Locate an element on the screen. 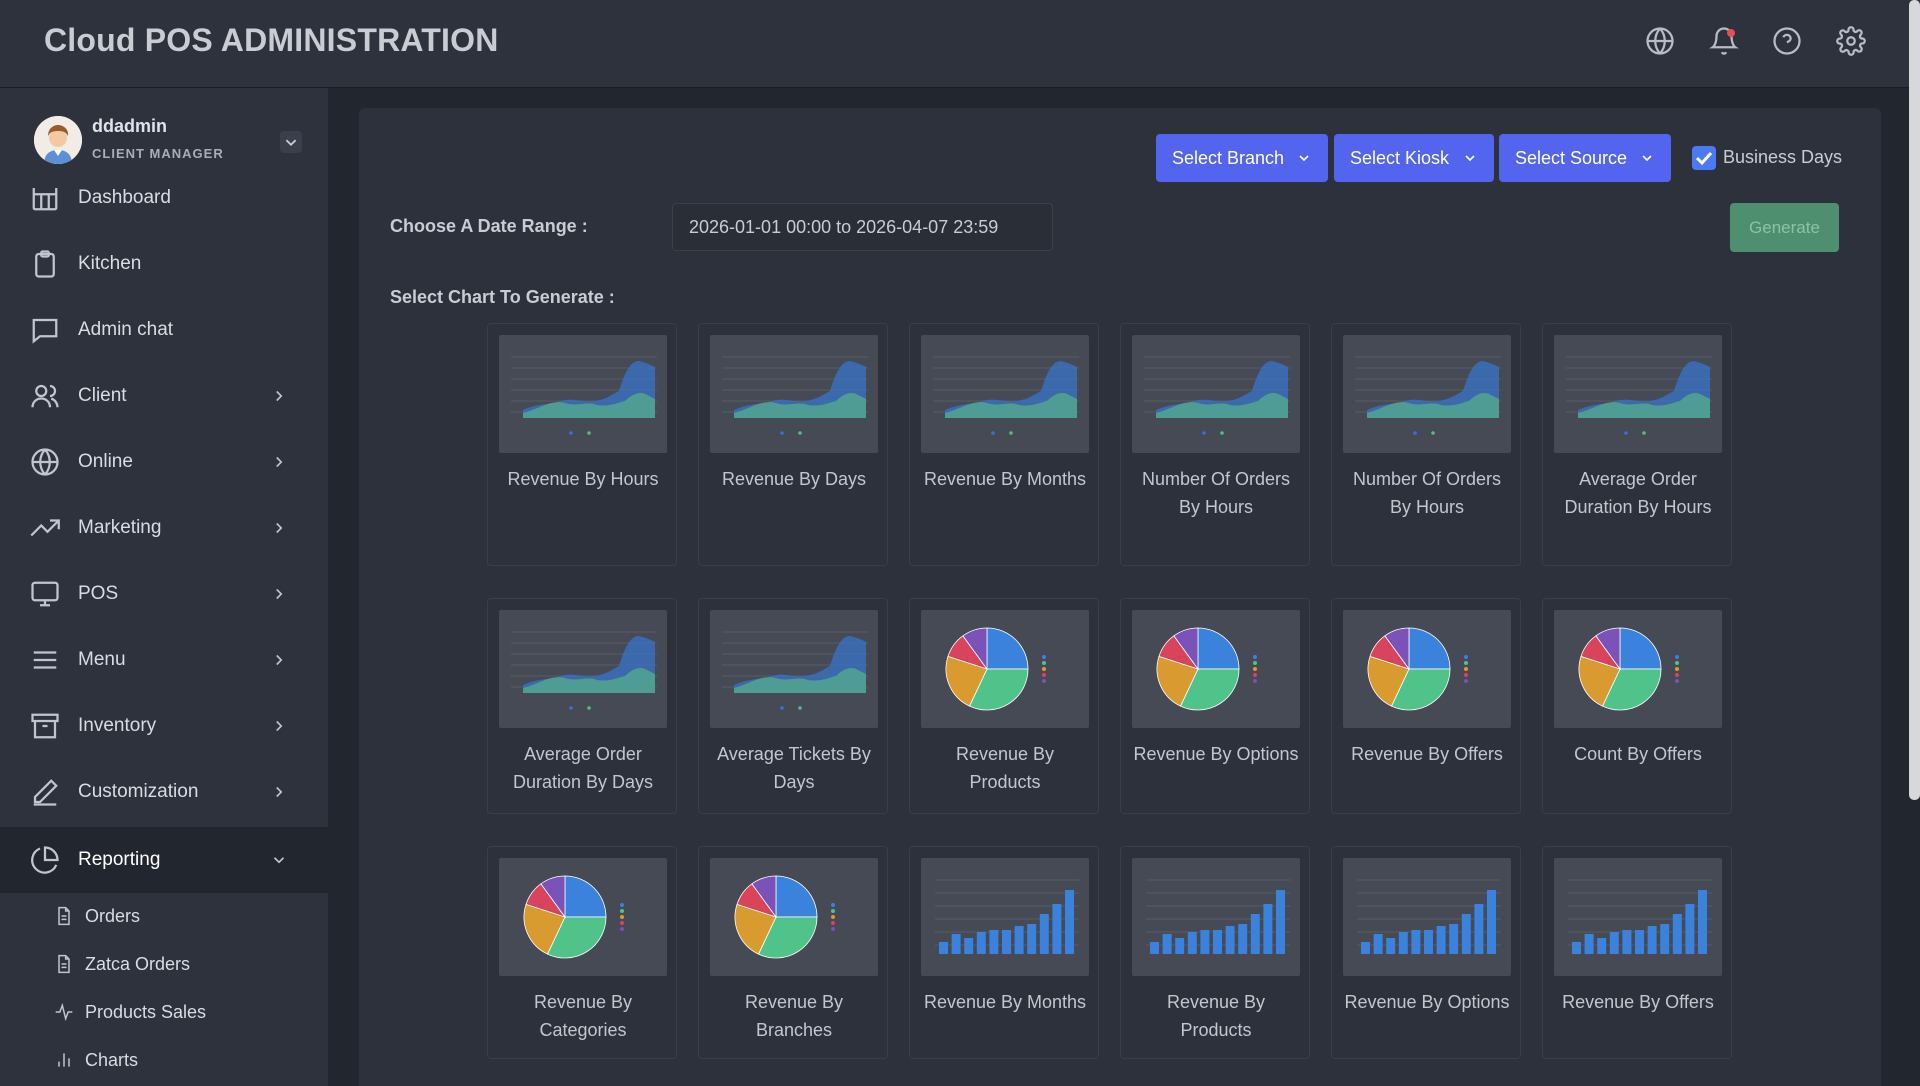 The width and height of the screenshot is (1920, 1086). sidebar-item-reporting: Reporting is located at coordinates (164, 860).